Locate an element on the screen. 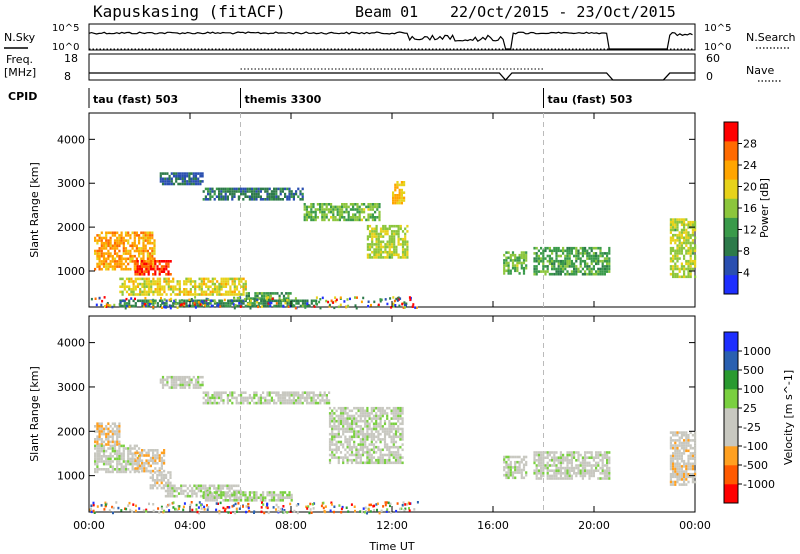 The width and height of the screenshot is (800, 554). freq-left-label-2: [MHz] is located at coordinates (20, 72).